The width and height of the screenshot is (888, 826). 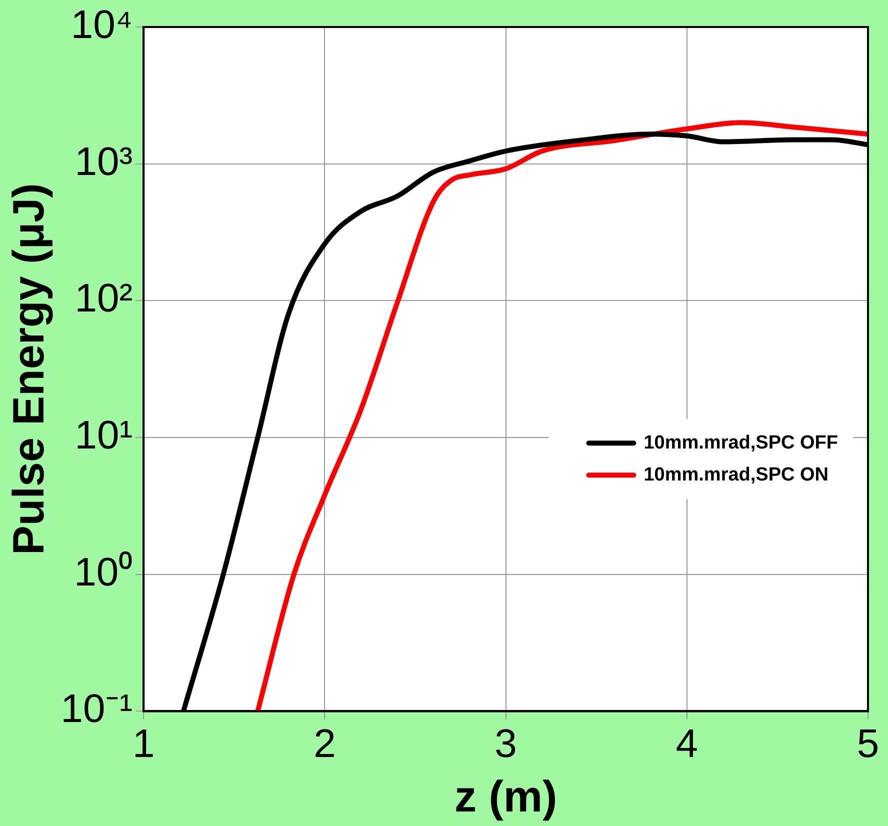 I want to click on x-tick-label: 4, so click(x=687, y=744).